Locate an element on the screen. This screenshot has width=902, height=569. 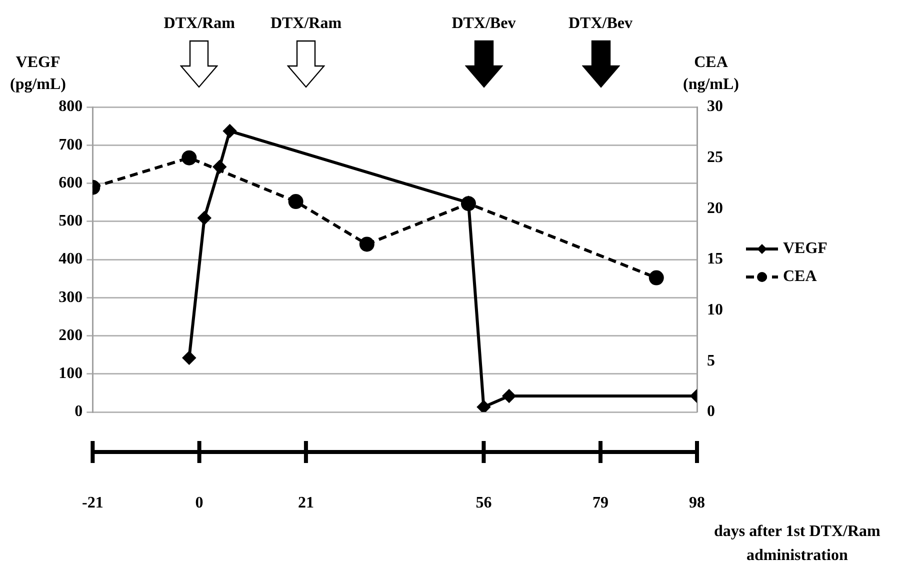
x-tick-label: 0 is located at coordinates (199, 503).